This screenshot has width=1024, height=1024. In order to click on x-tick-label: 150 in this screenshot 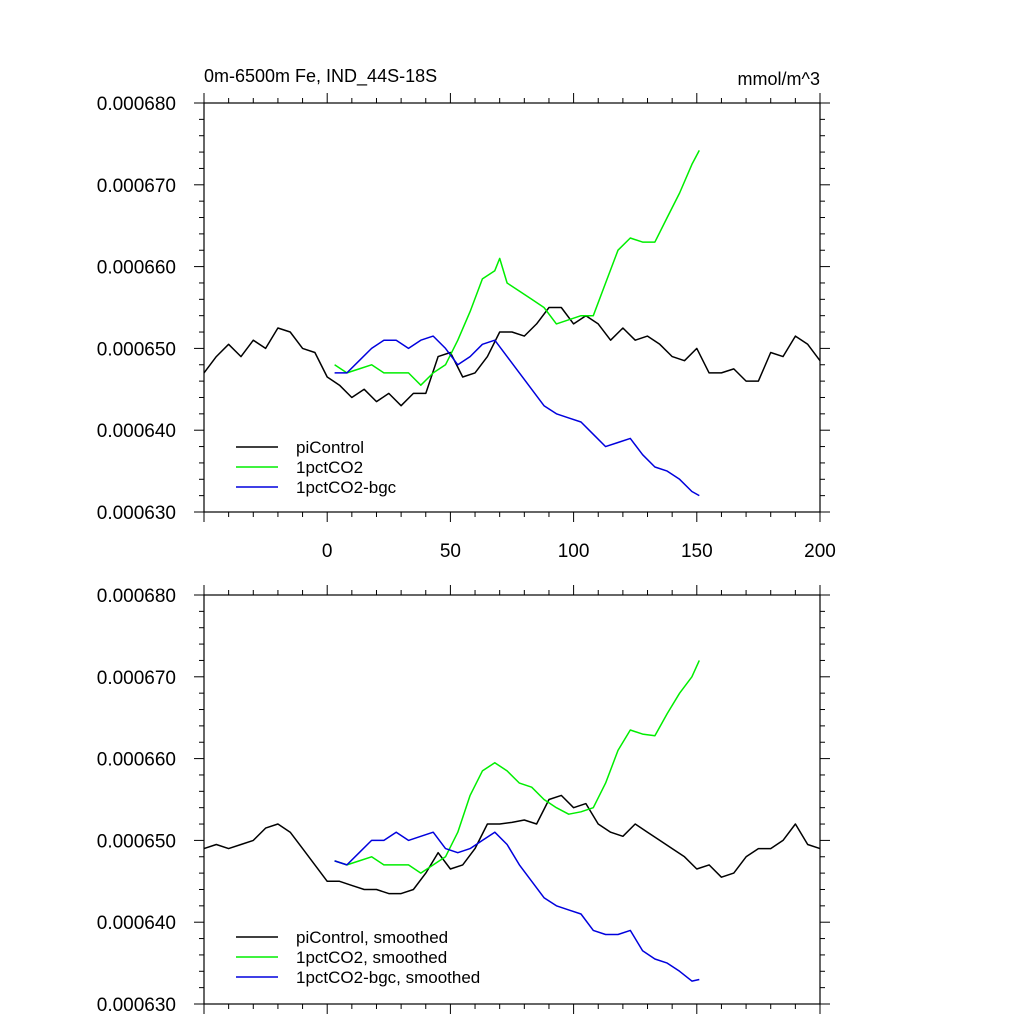, I will do `click(697, 551)`.